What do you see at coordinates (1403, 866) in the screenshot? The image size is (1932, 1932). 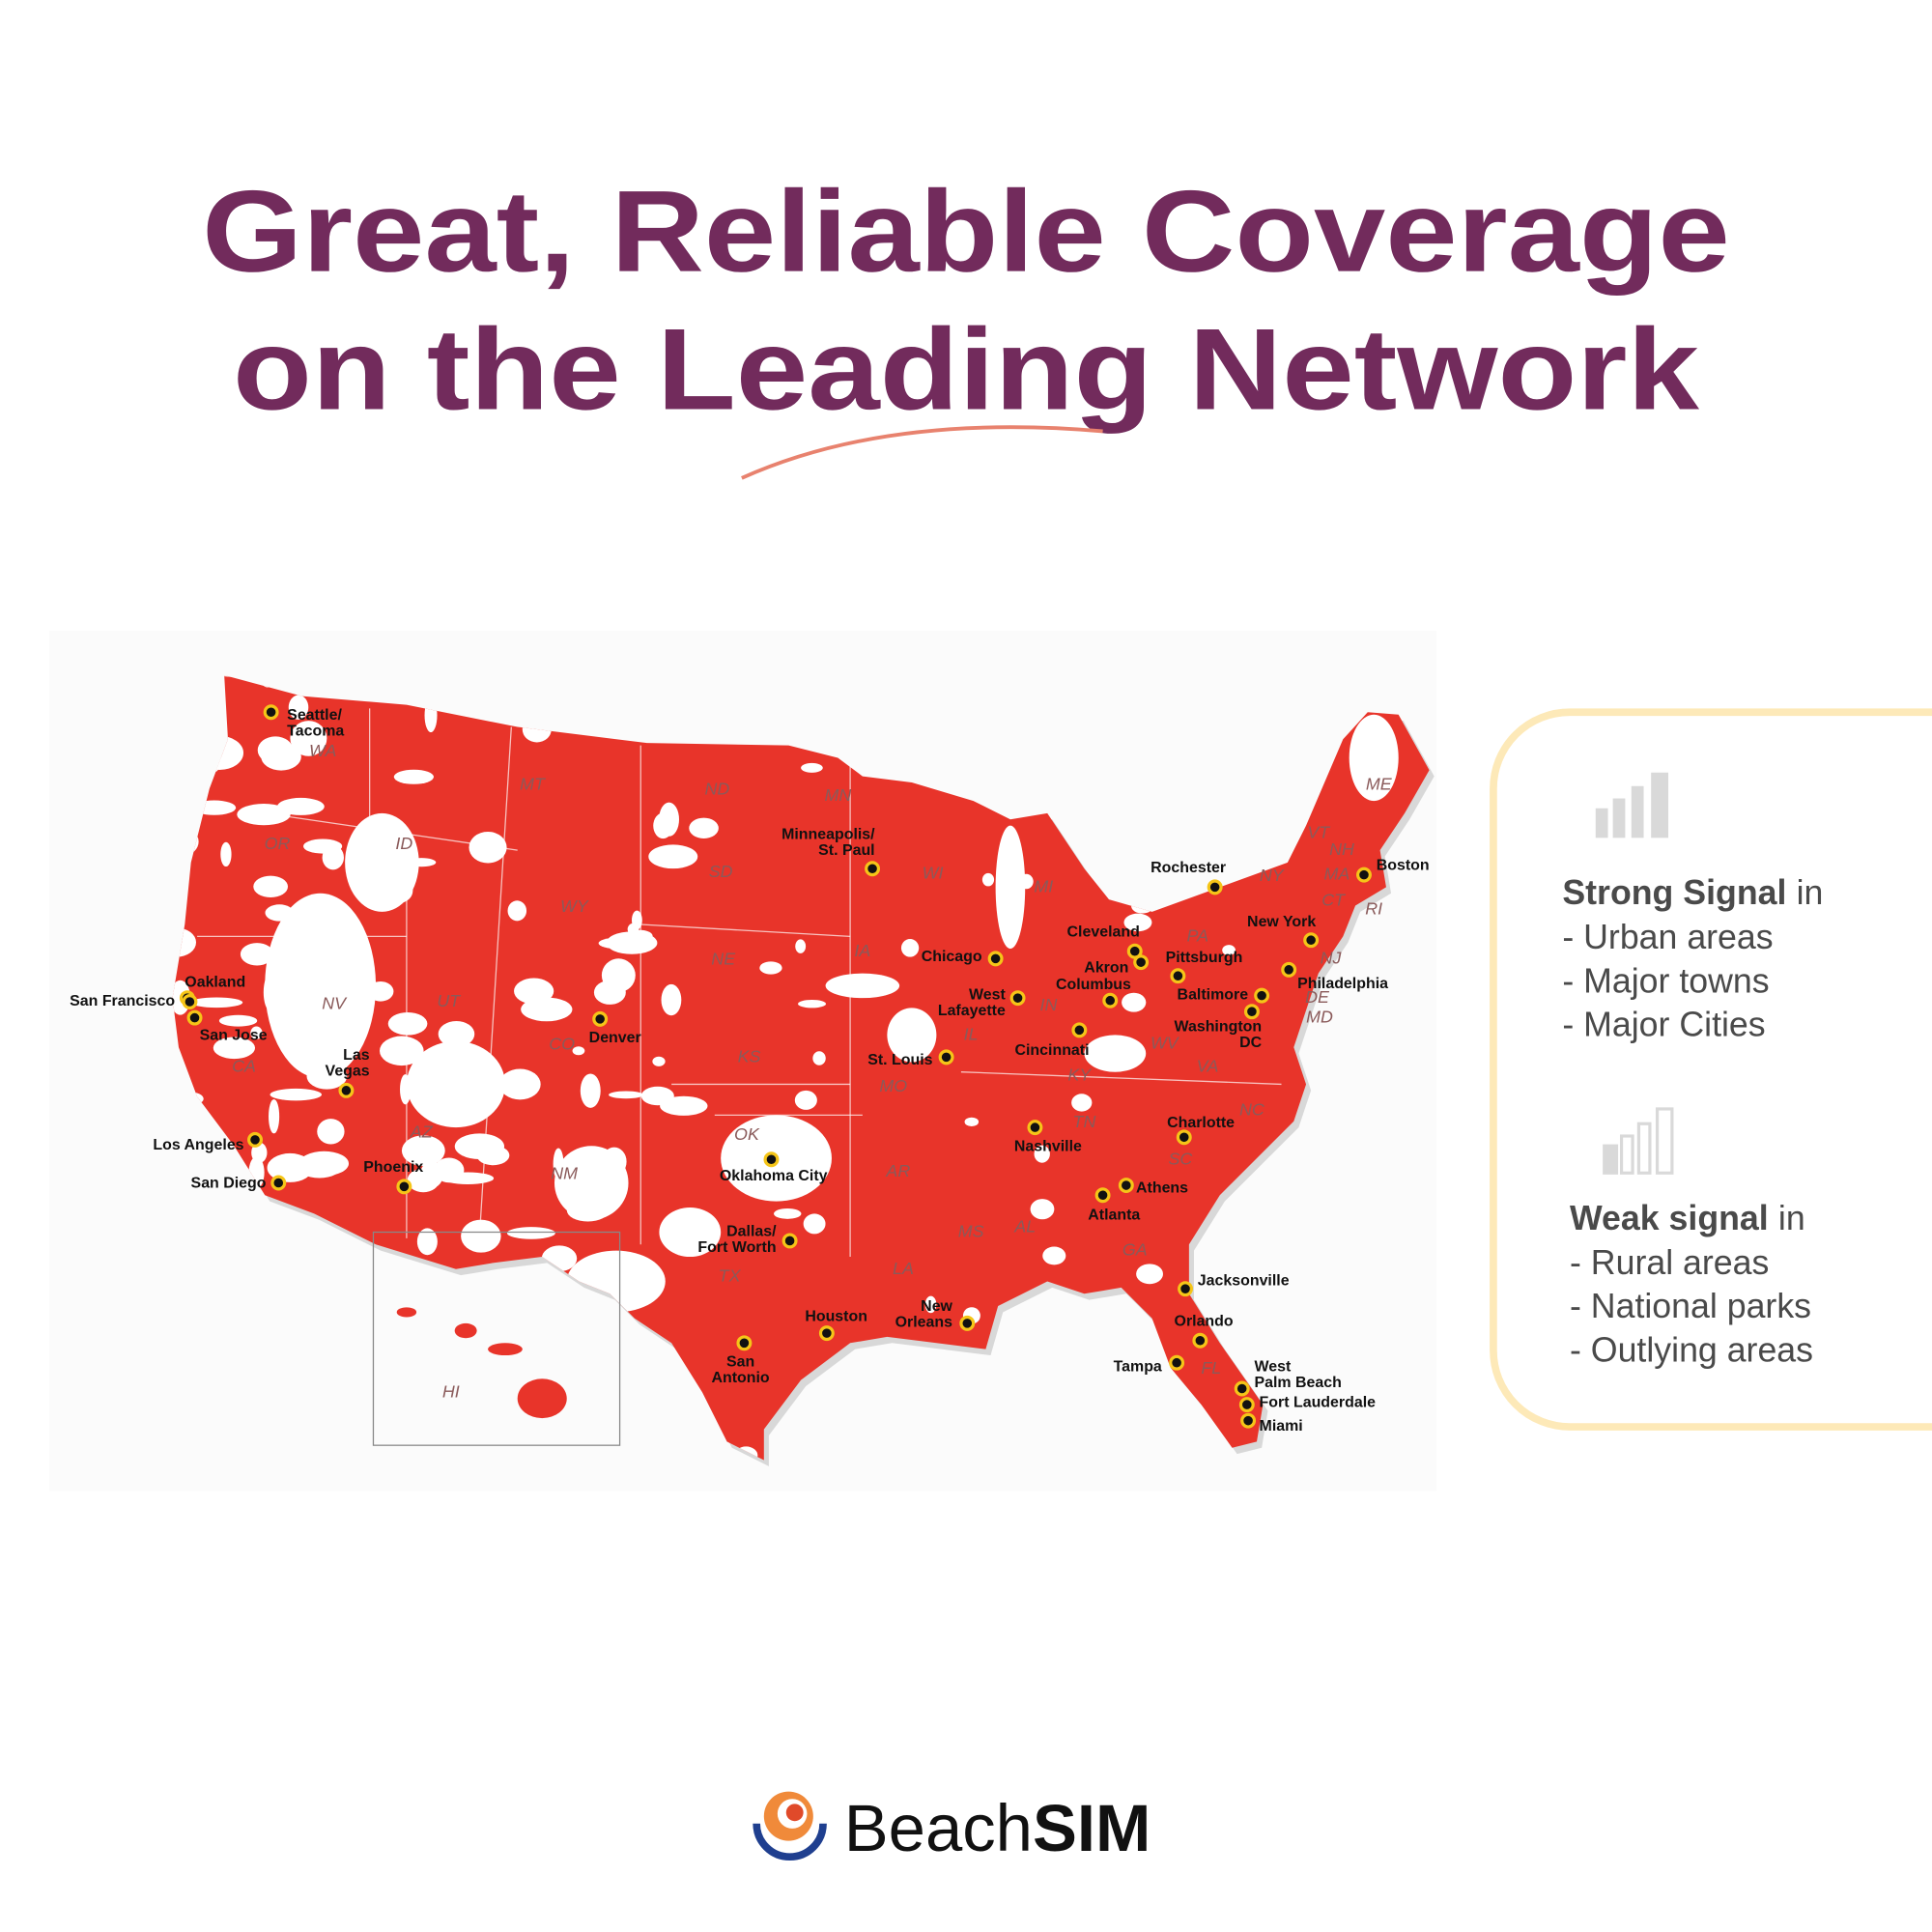 I see `city-label: Boston` at bounding box center [1403, 866].